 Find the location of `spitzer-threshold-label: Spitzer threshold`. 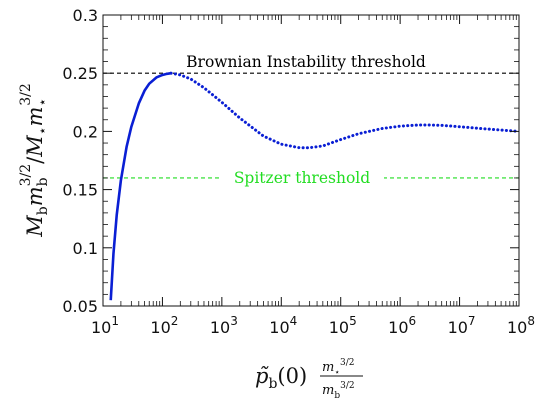

spitzer-threshold-label: Spitzer threshold is located at coordinates (302, 178).